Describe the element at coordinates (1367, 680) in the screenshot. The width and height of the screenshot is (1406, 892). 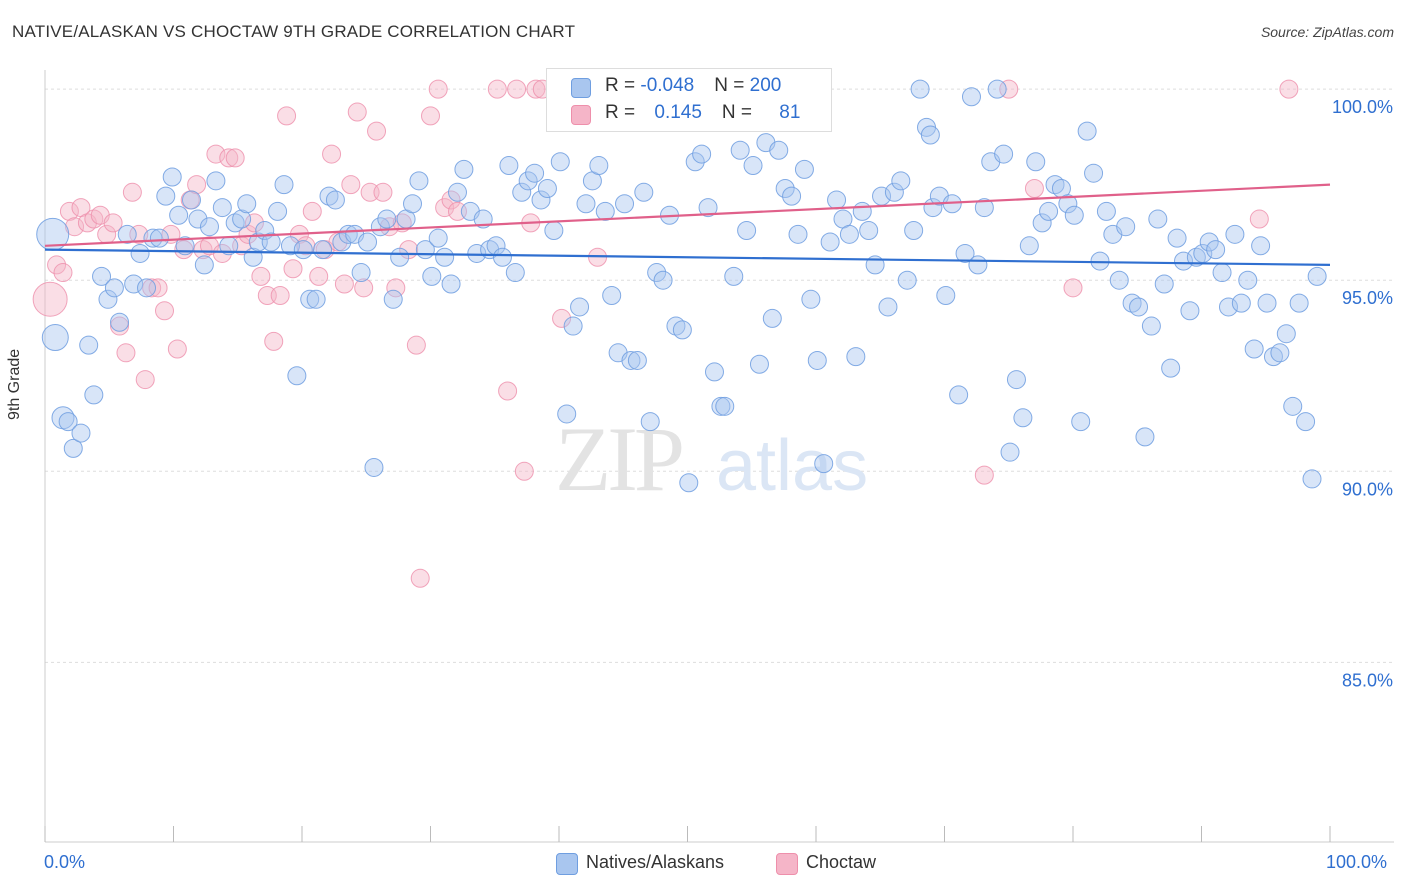
I see `y-tick-label: 85.0%` at that location.